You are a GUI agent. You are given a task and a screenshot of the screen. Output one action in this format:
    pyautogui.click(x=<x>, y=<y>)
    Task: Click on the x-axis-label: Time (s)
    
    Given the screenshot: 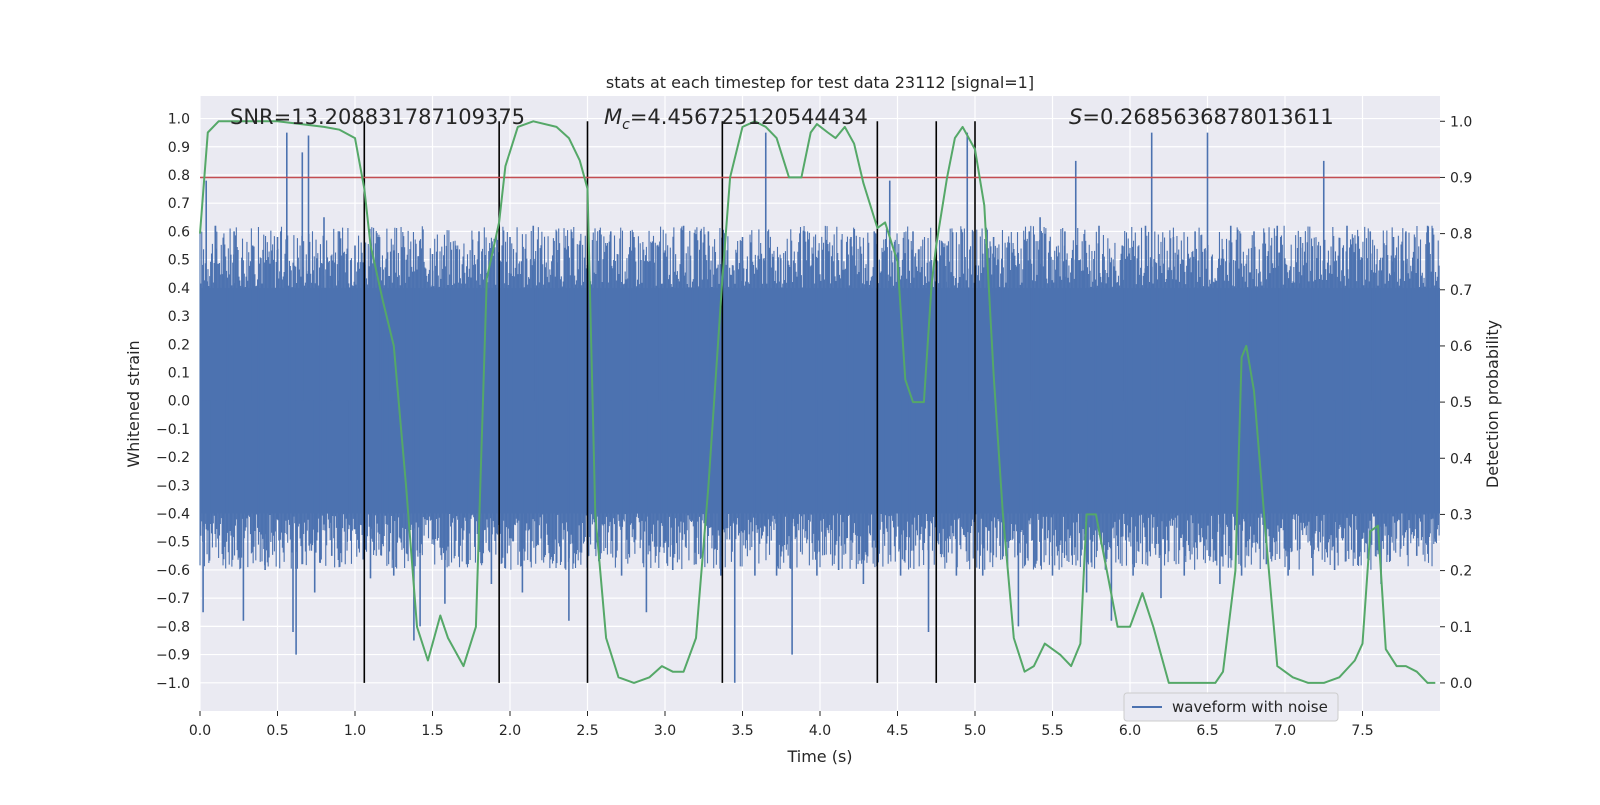 What is the action you would take?
    pyautogui.click(x=819, y=756)
    